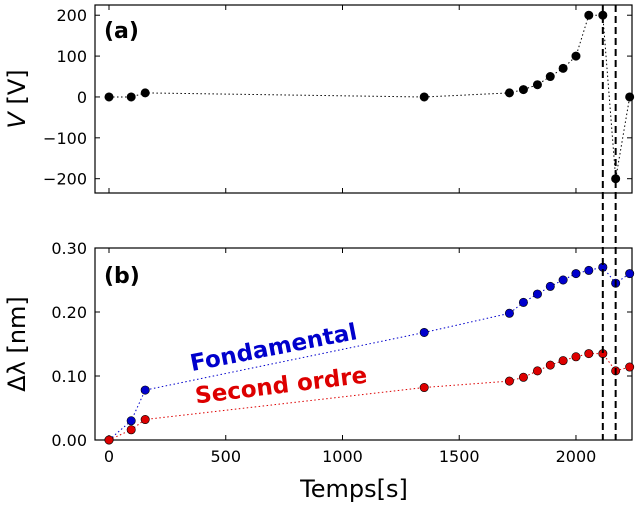 The image size is (643, 507). Describe the element at coordinates (121, 31) in the screenshot. I see `panel-a-label: (a)` at that location.